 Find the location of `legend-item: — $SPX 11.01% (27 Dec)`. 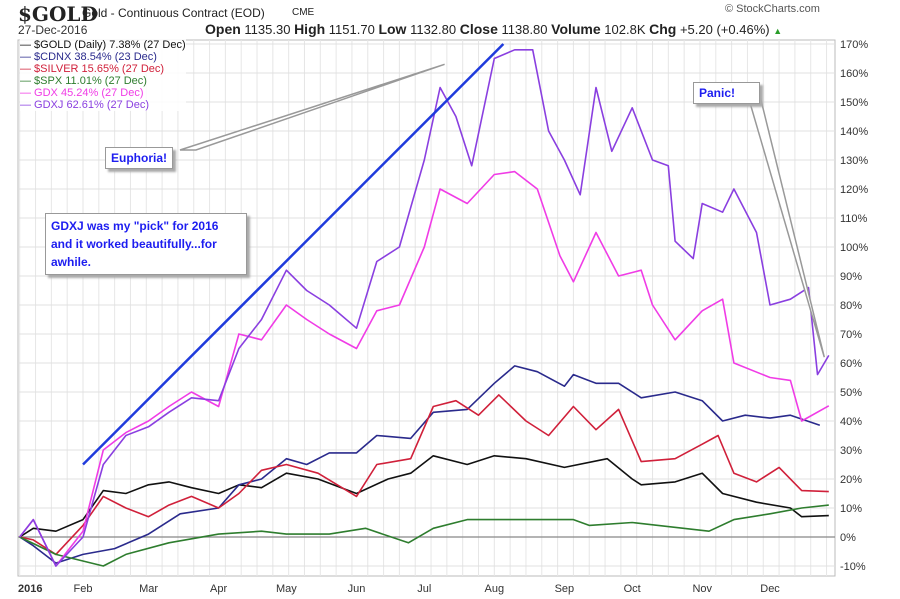

legend-item: — $SPX 11.01% (27 Dec) is located at coordinates (83, 81).